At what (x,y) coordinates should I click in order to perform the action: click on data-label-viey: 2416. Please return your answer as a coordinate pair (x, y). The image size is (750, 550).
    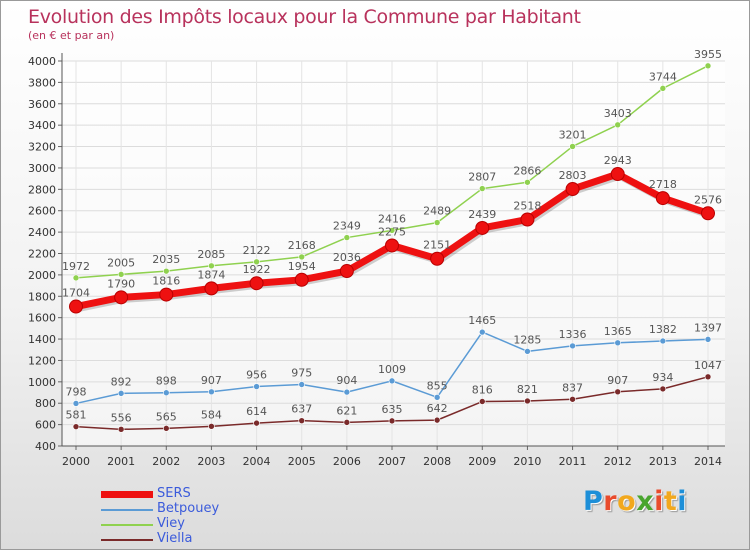
    Looking at the image, I should click on (392, 218).